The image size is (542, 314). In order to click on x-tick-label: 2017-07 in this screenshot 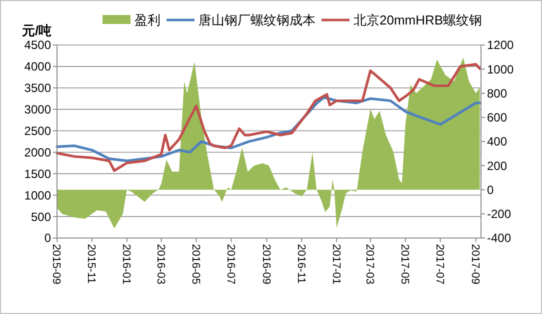, I will do `click(439, 264)`.